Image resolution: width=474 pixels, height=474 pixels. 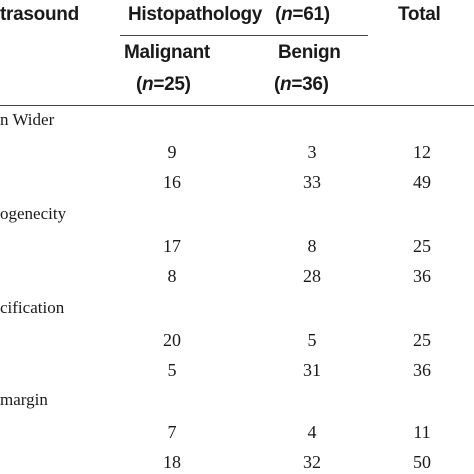 What do you see at coordinates (244, 35) in the screenshot?
I see `header-divider` at bounding box center [244, 35].